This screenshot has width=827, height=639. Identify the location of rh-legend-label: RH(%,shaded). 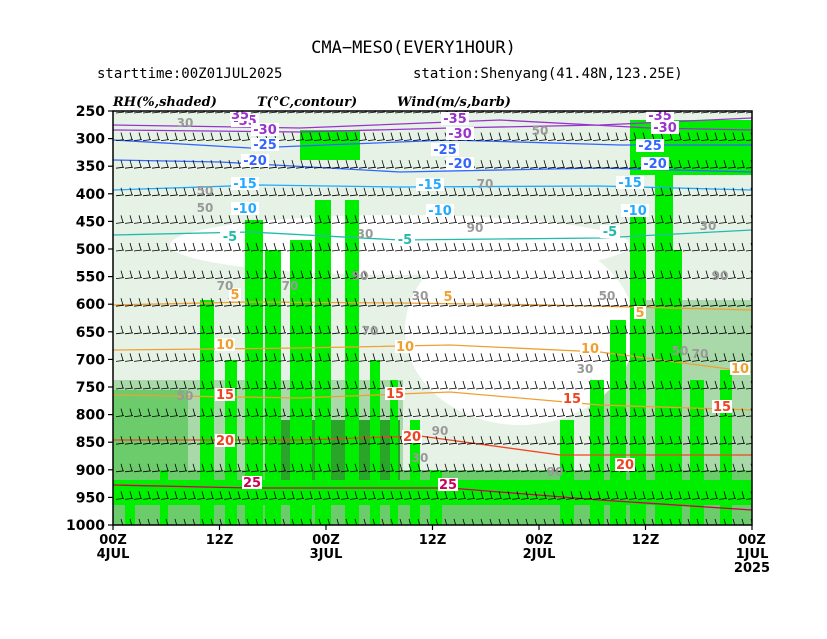
(165, 102).